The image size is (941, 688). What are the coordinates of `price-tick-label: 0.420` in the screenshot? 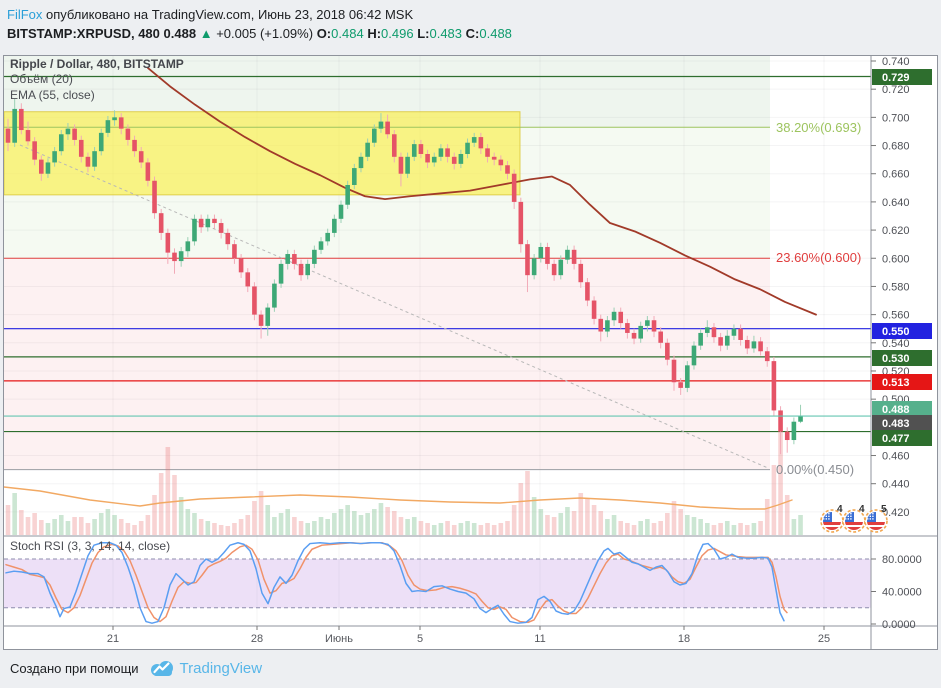 It's located at (896, 513).